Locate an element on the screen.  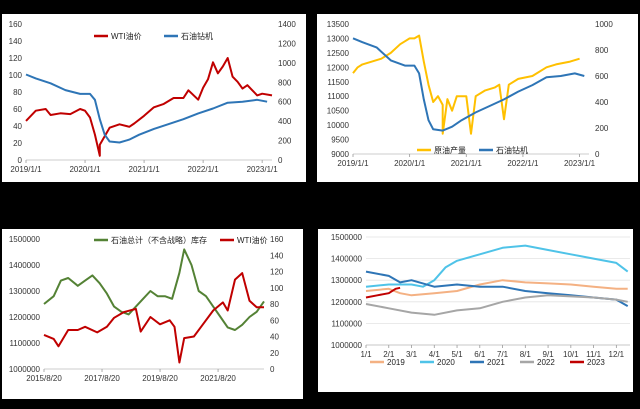
y-right-tick-label: 140 is located at coordinates (277, 255).